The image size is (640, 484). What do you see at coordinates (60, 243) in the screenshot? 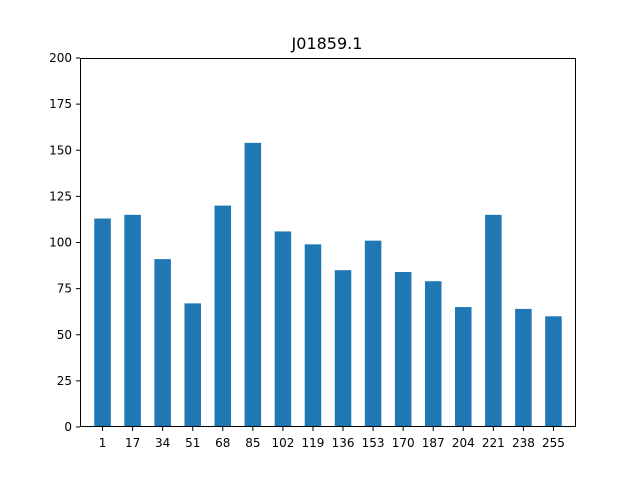
I see `y-tick-label: 100` at bounding box center [60, 243].